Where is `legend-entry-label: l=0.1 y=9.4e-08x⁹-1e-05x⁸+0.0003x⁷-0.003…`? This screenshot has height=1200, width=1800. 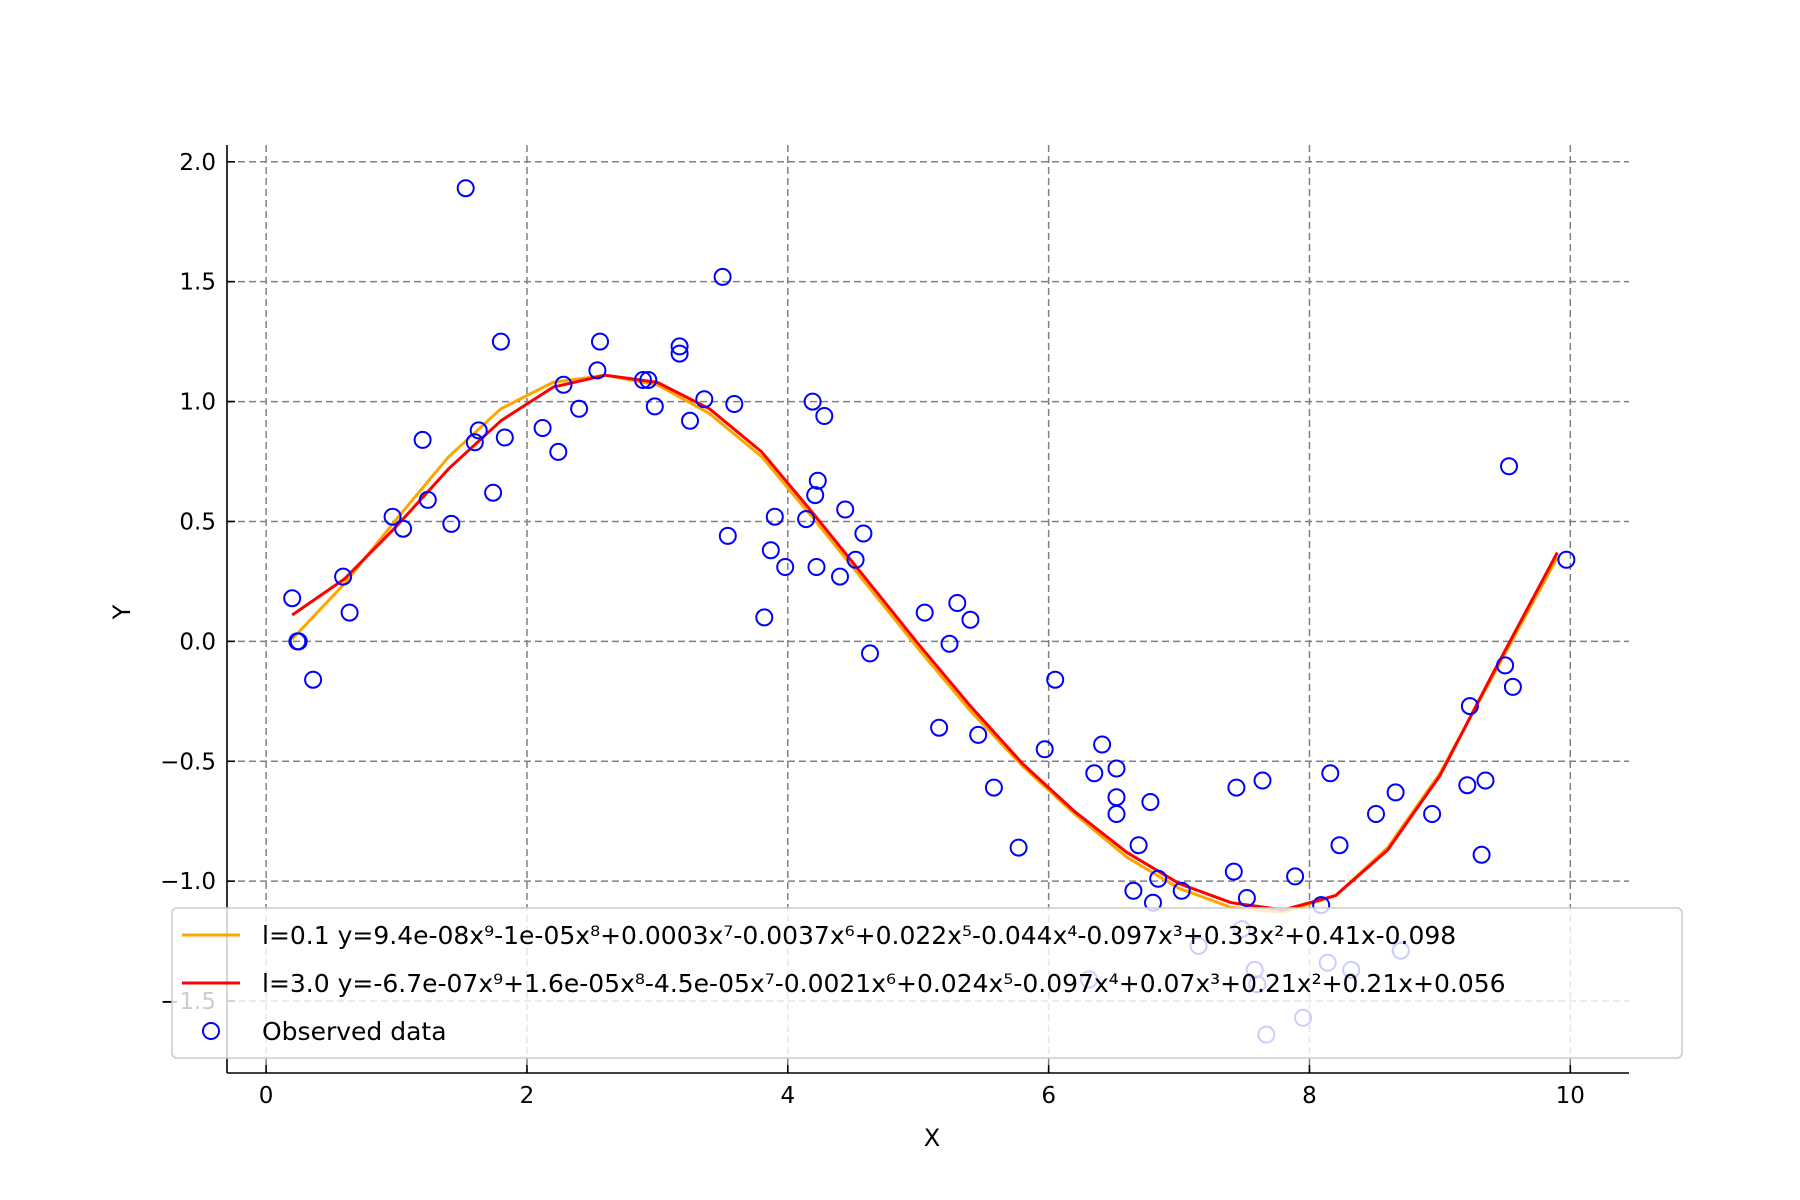 legend-entry-label: l=0.1 y=9.4e-08x⁹-1e-05x⁸+0.0003x⁷-0.003… is located at coordinates (859, 935).